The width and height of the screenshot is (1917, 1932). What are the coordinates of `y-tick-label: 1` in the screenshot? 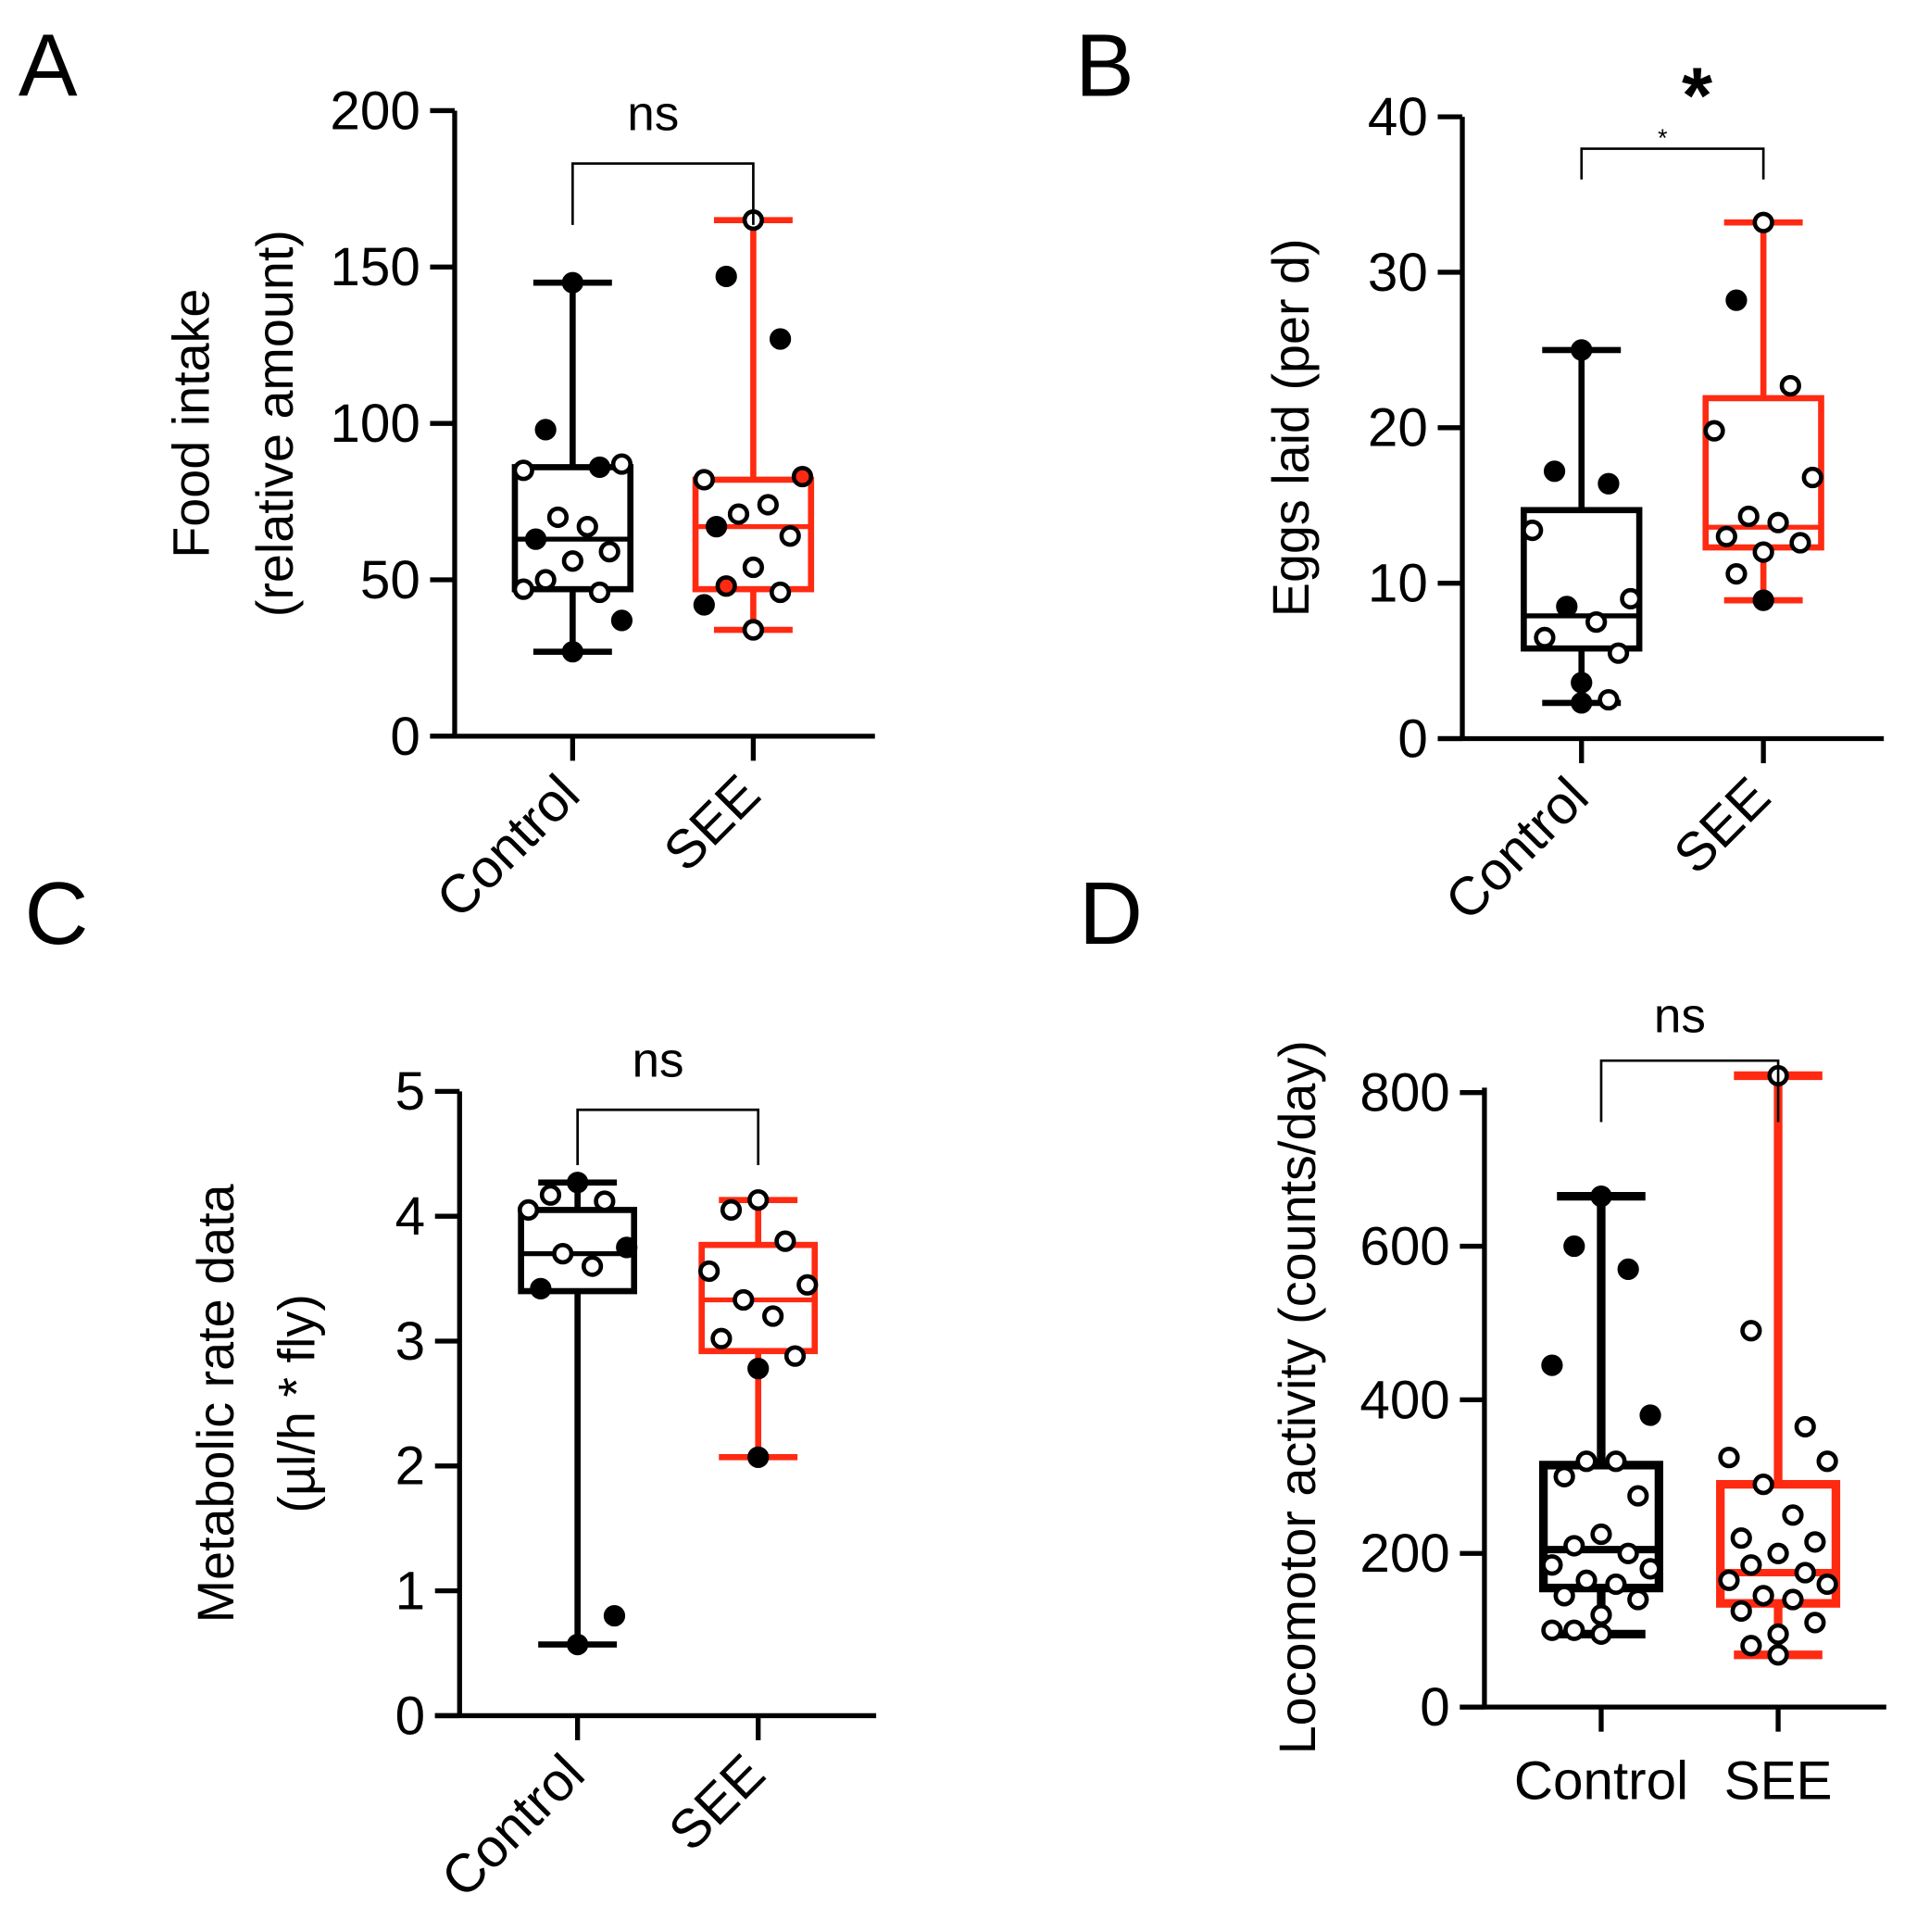 It's located at (410, 1592).